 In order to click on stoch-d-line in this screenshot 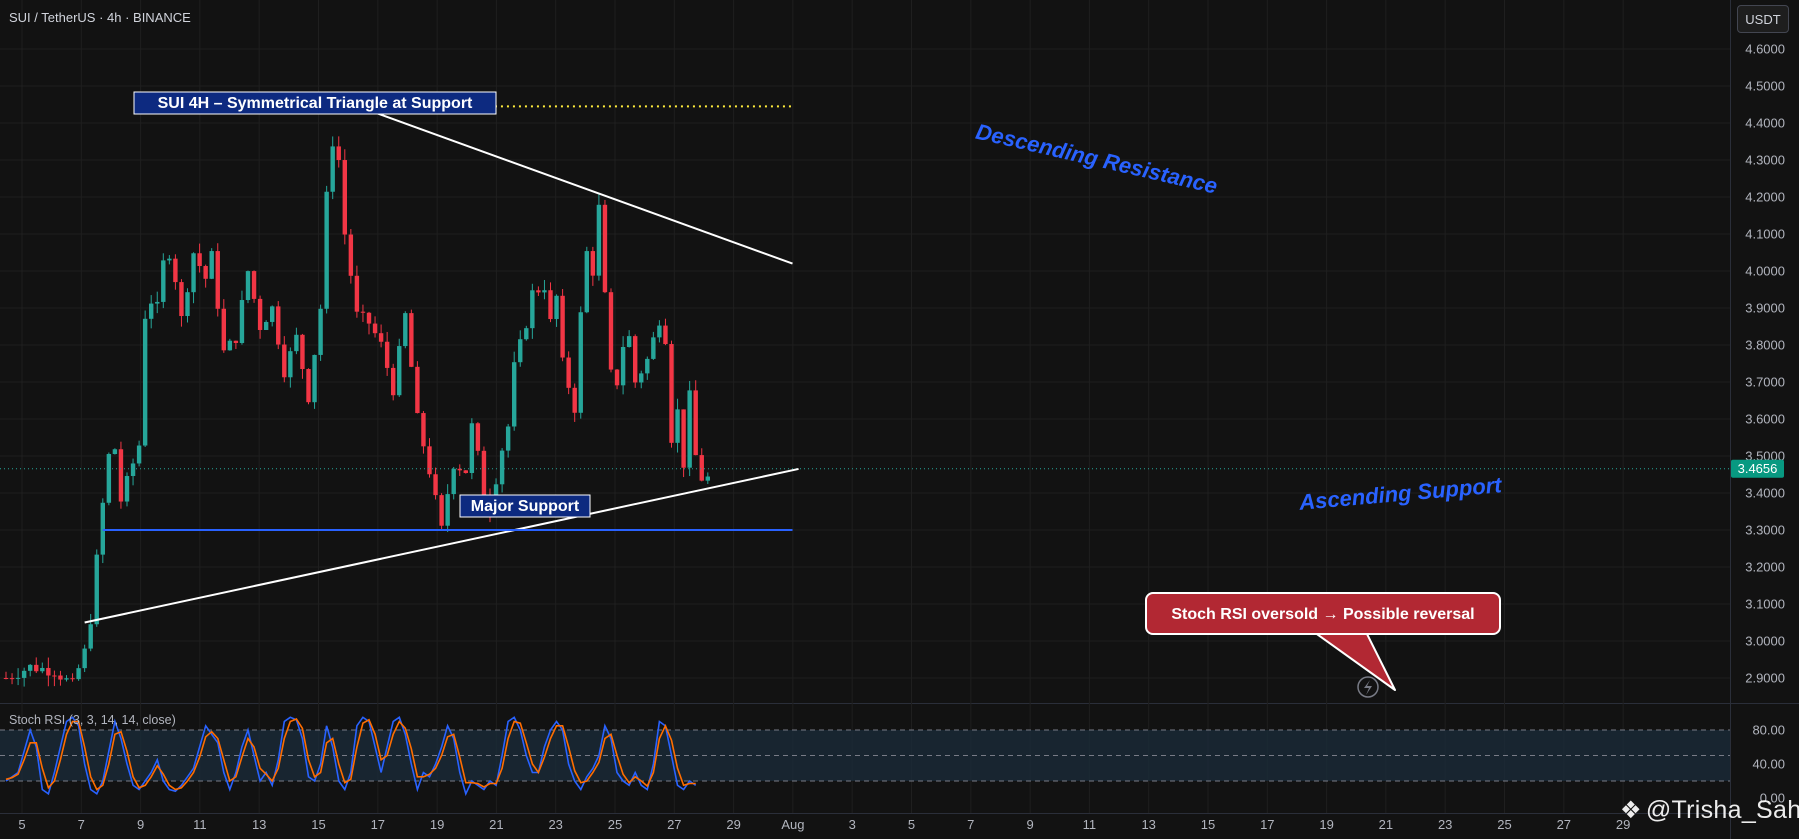, I will do `click(350, 754)`.